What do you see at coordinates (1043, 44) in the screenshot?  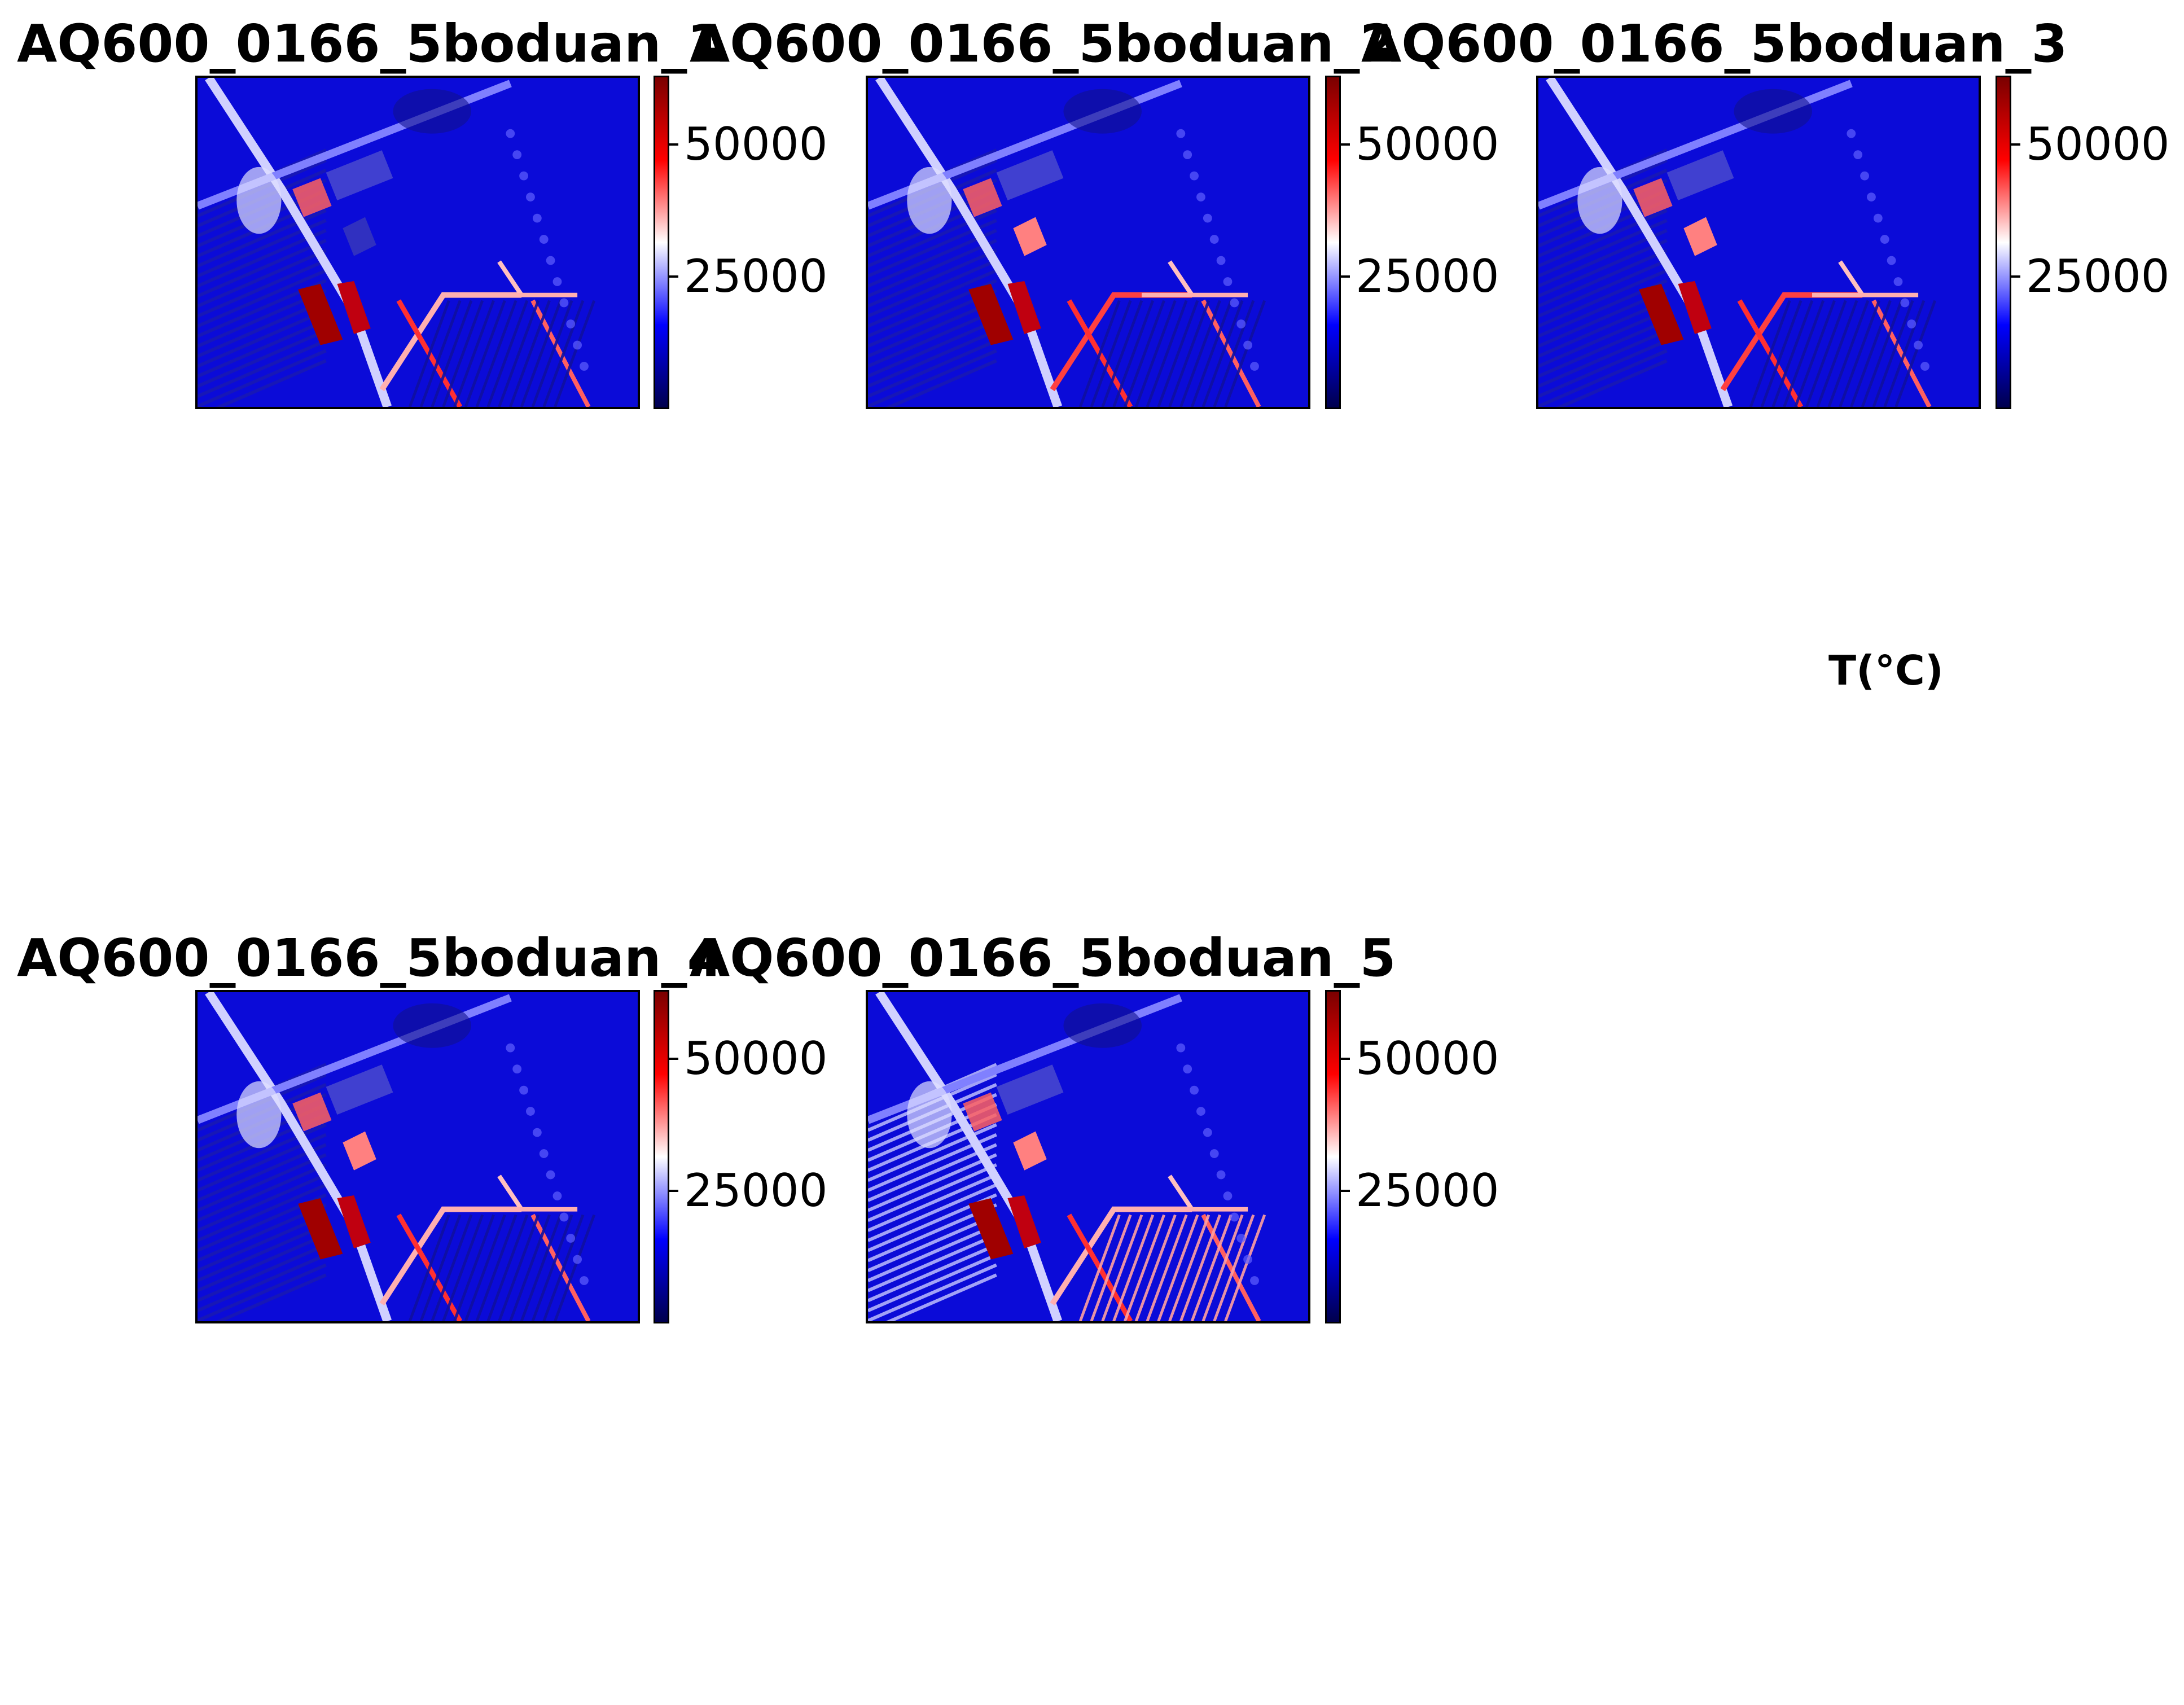 I see `panel-title-2: AQ600_0166_5boduan_2` at bounding box center [1043, 44].